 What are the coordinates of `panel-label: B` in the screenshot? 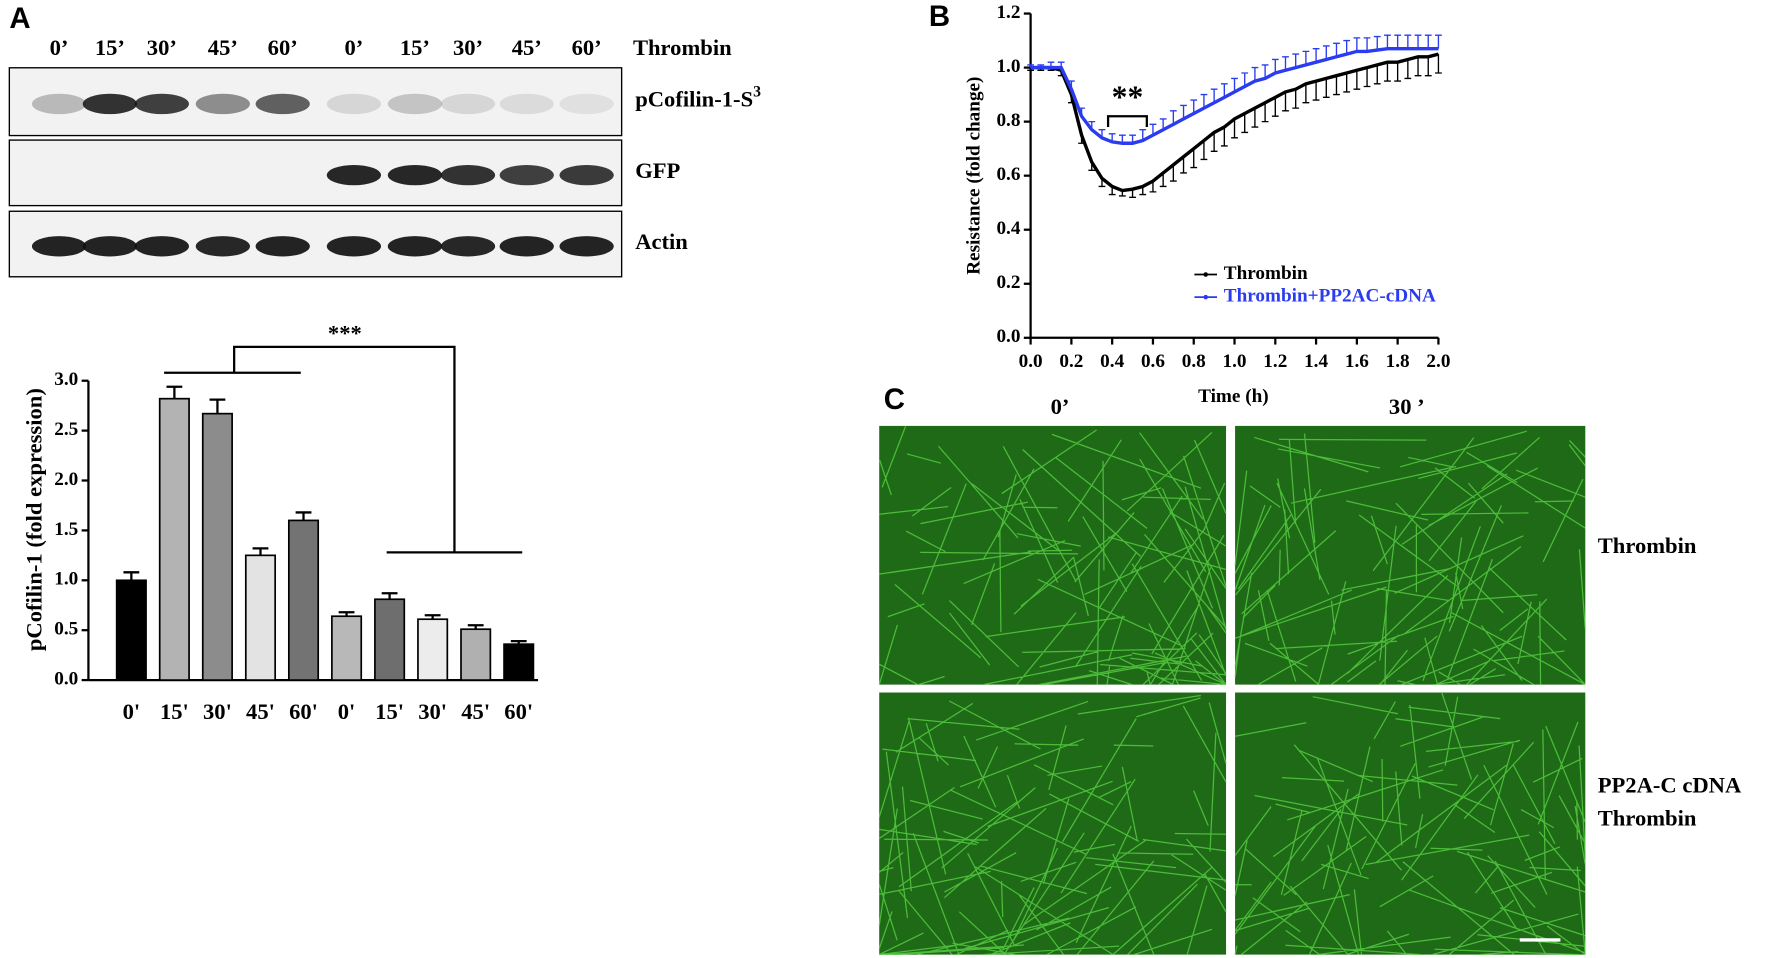 It's located at (939, 16).